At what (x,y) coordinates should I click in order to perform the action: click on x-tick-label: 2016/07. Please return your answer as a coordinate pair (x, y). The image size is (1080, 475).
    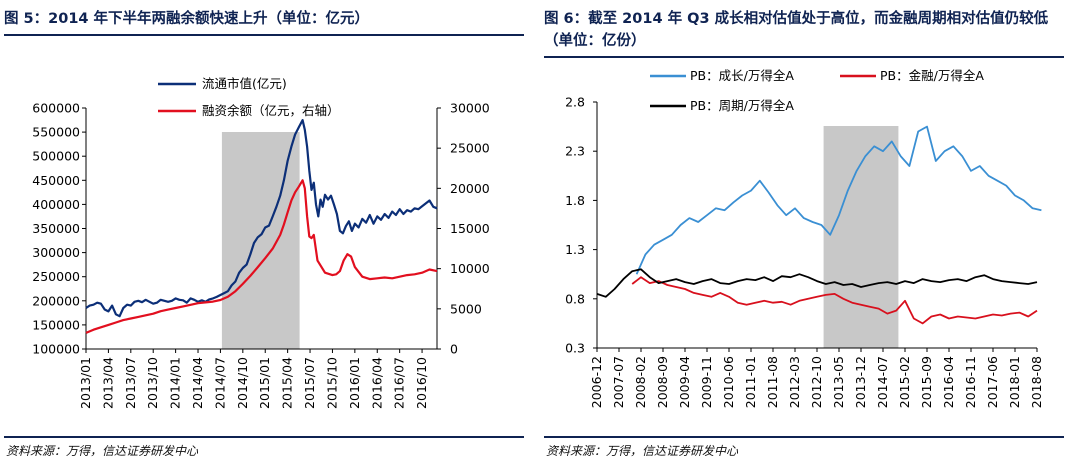
    Looking at the image, I should click on (399, 383).